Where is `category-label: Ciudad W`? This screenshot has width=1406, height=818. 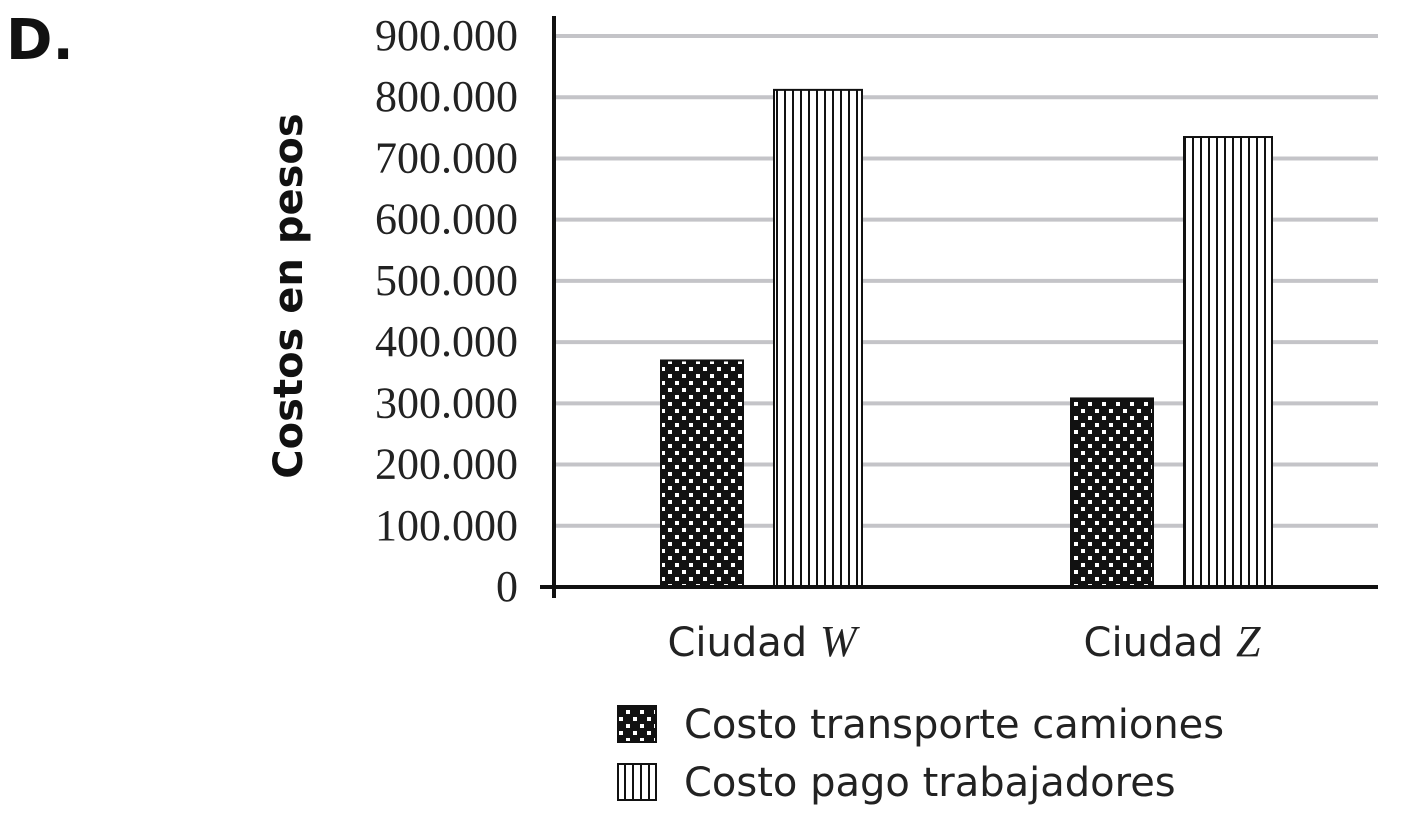
category-label: Ciudad W is located at coordinates (763, 641).